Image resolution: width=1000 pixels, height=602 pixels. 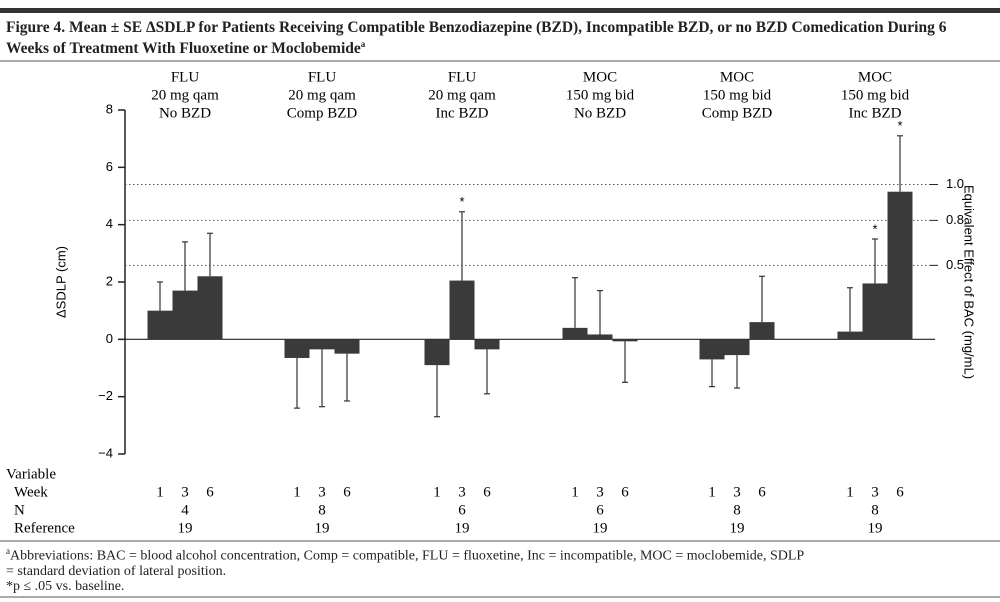 What do you see at coordinates (185, 510) in the screenshot?
I see `n-label: 4` at bounding box center [185, 510].